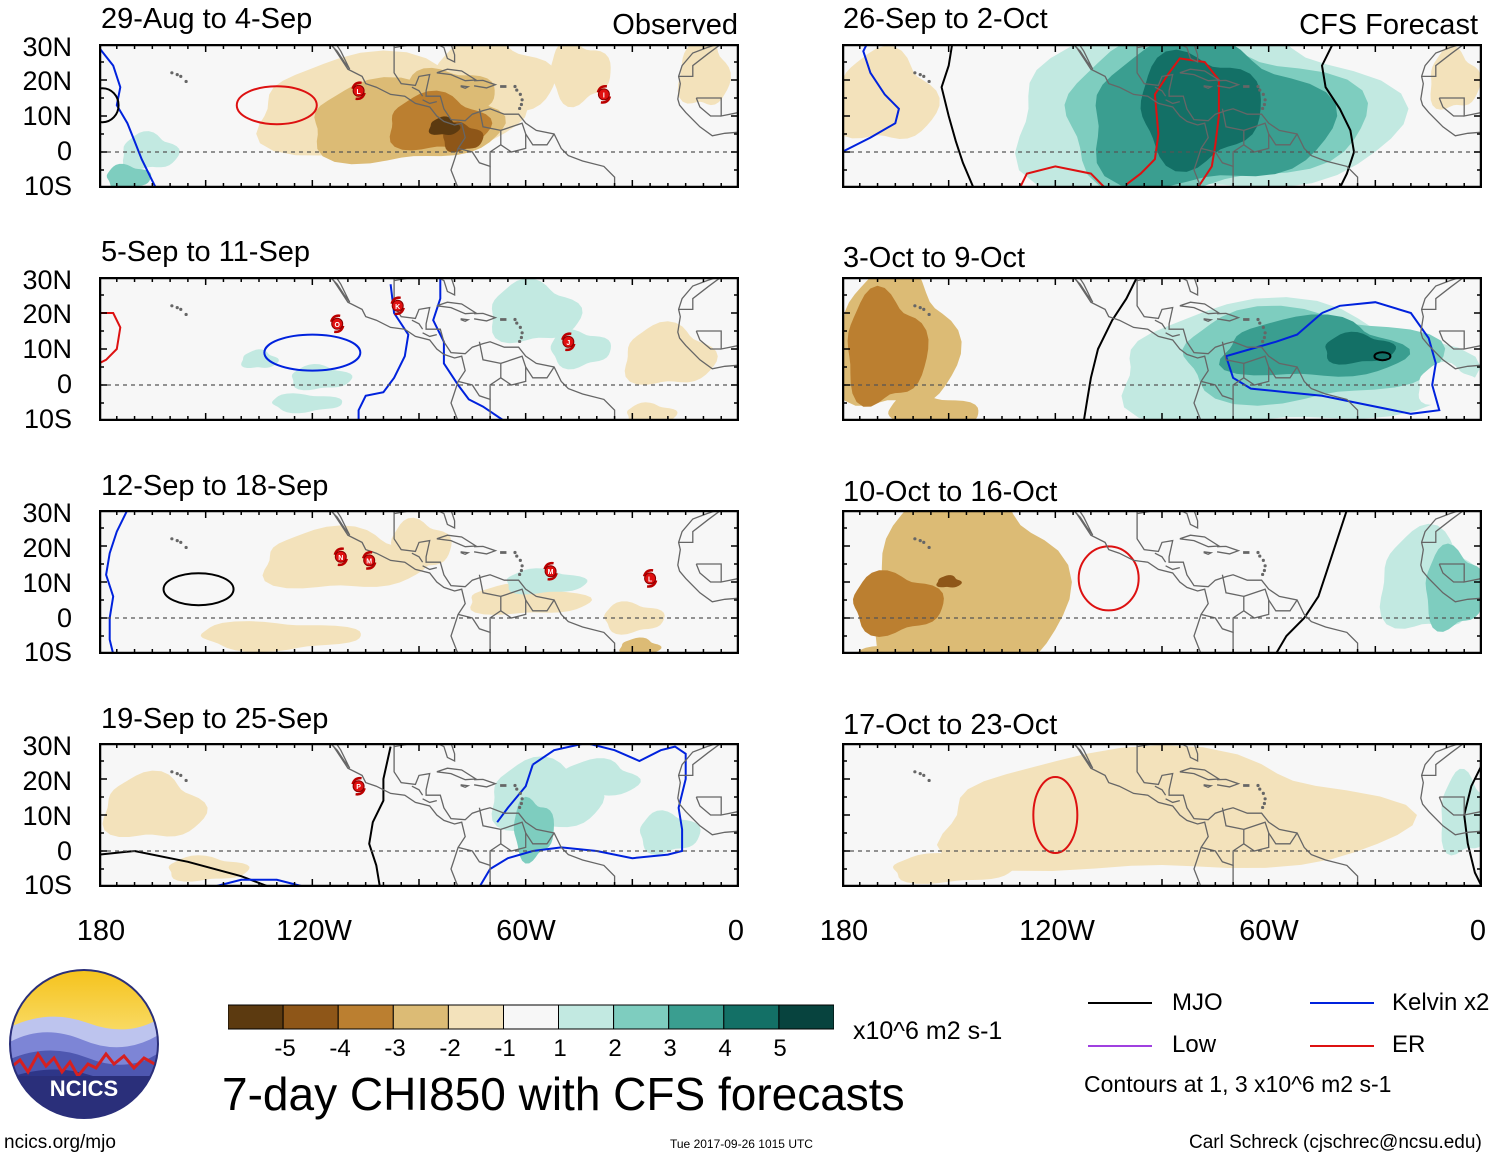 The width and height of the screenshot is (1510, 1159). Describe the element at coordinates (736, 931) in the screenshot. I see `lon-tick-label: 0` at that location.